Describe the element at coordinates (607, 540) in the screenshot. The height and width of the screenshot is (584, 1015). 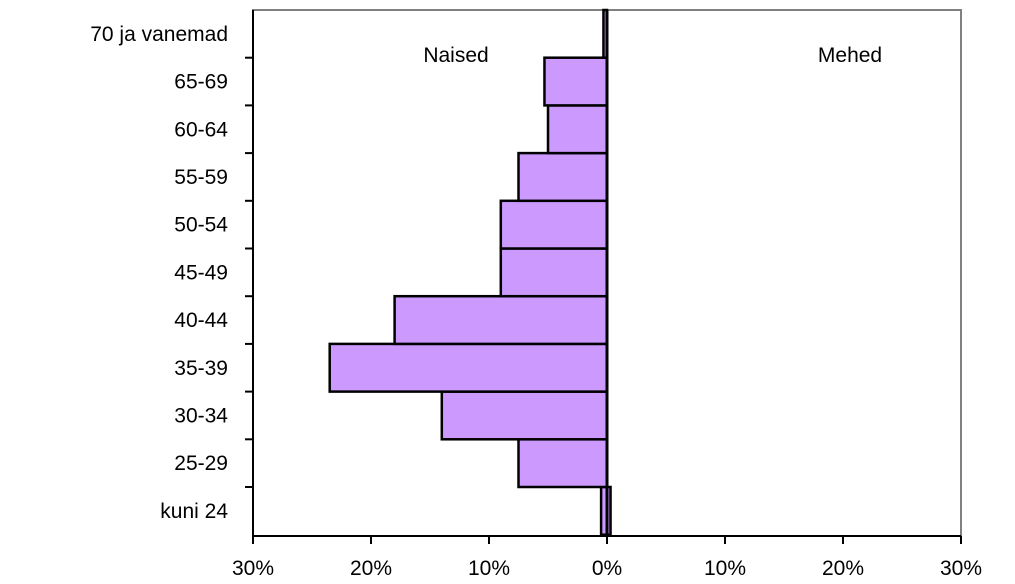
I see `x-axis-ticks` at that location.